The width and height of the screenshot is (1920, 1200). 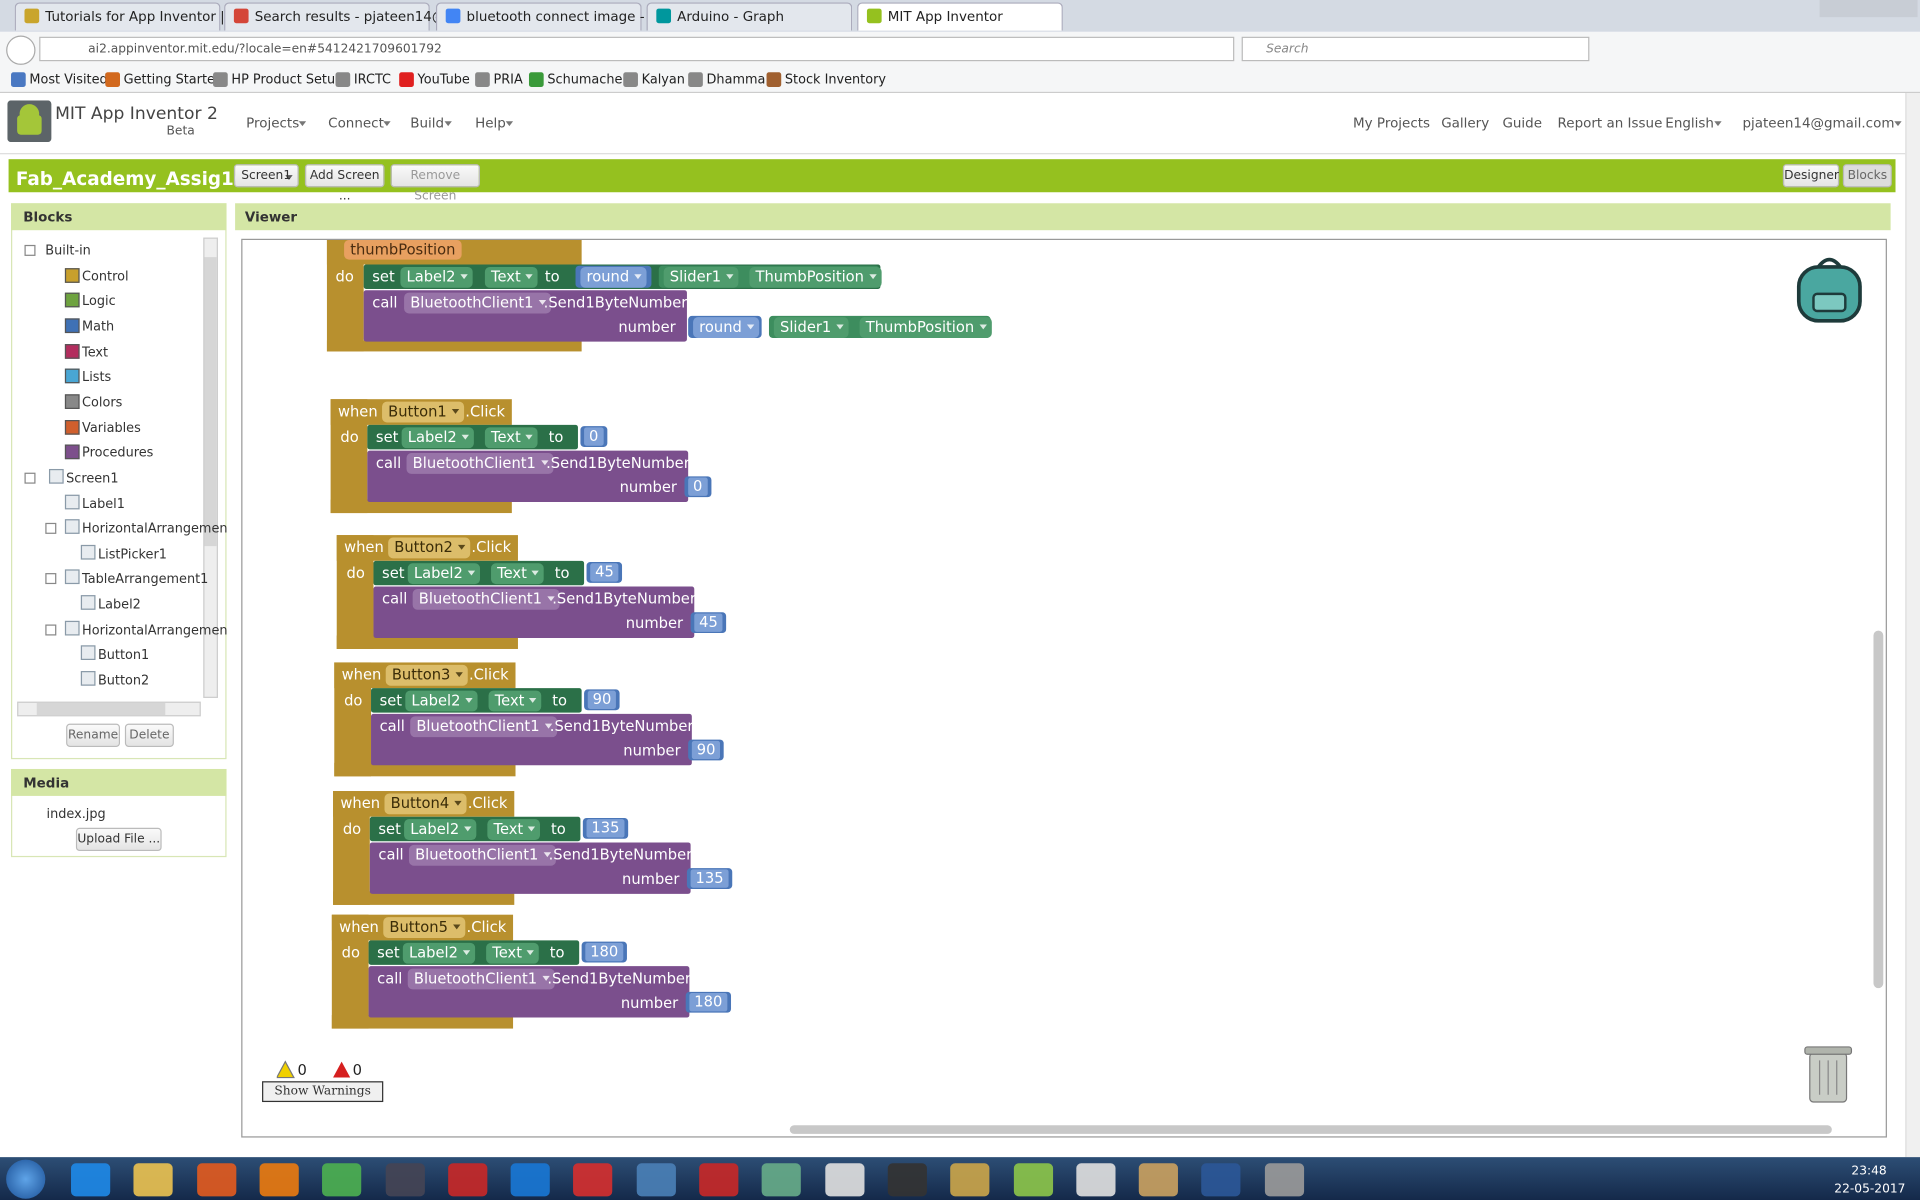 What do you see at coordinates (613, 277) in the screenshot?
I see `dropdown: round` at bounding box center [613, 277].